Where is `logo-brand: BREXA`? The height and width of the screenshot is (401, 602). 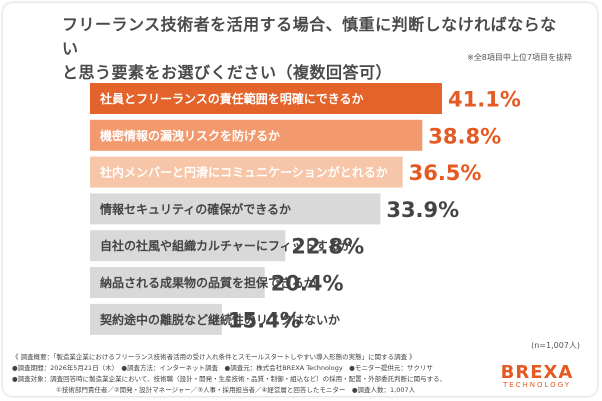 logo-brand: BREXA is located at coordinates (537, 372).